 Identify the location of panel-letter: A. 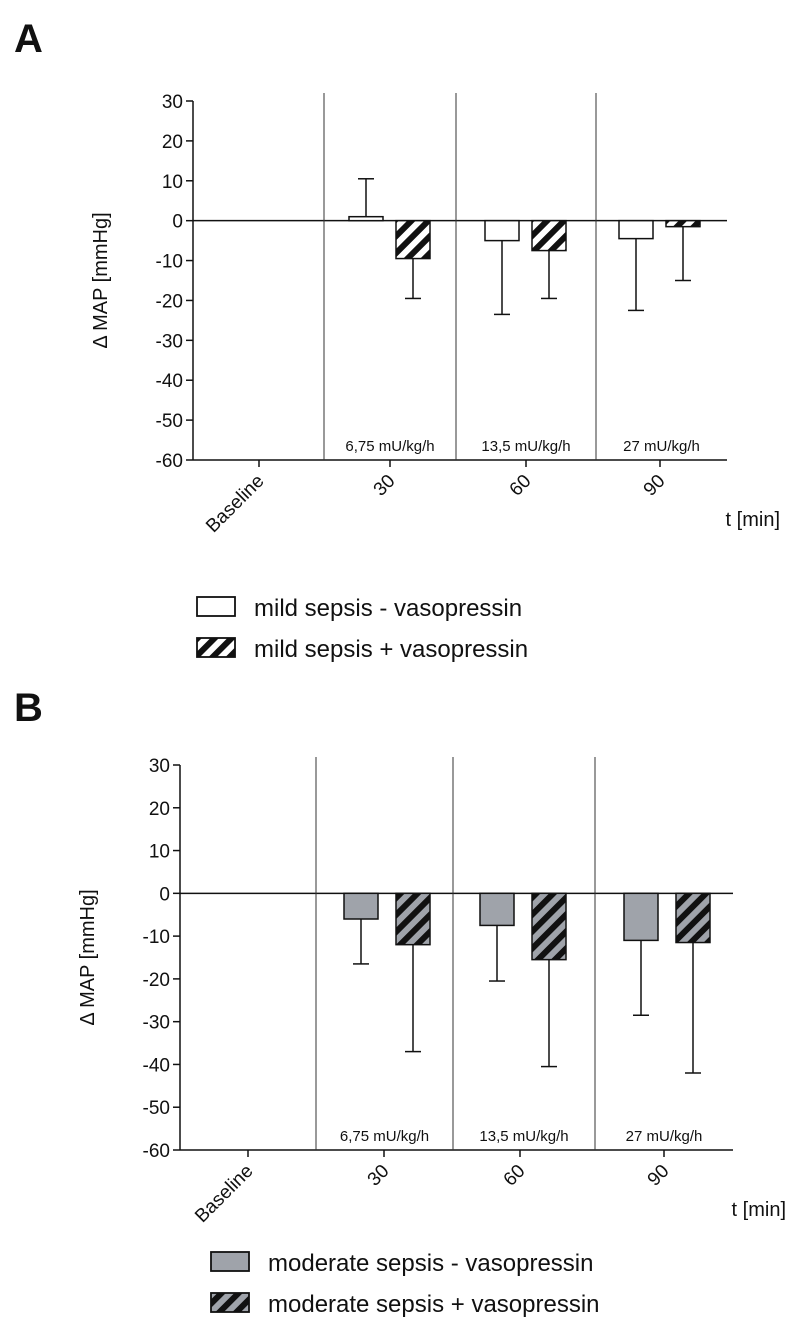
(28, 39).